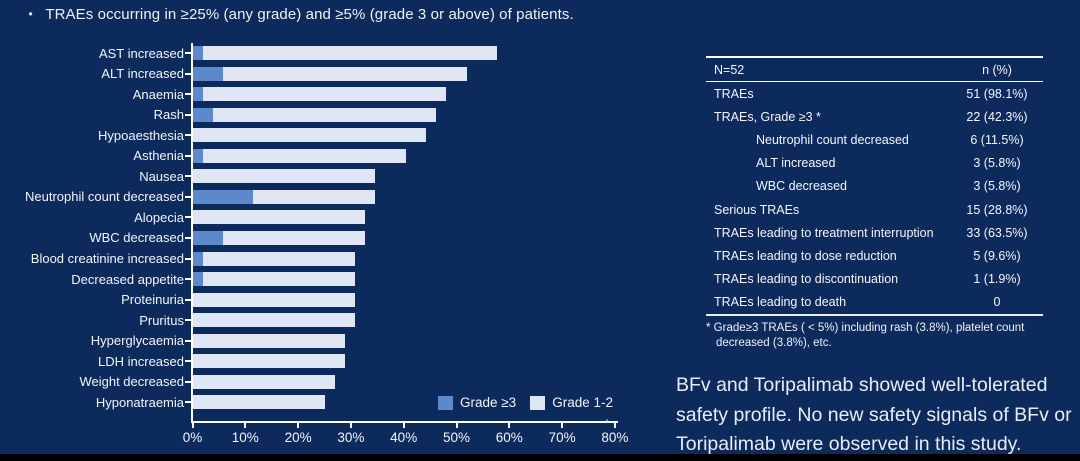 This screenshot has height=461, width=1080. I want to click on table-cell-label: ALT increased, so click(796, 163).